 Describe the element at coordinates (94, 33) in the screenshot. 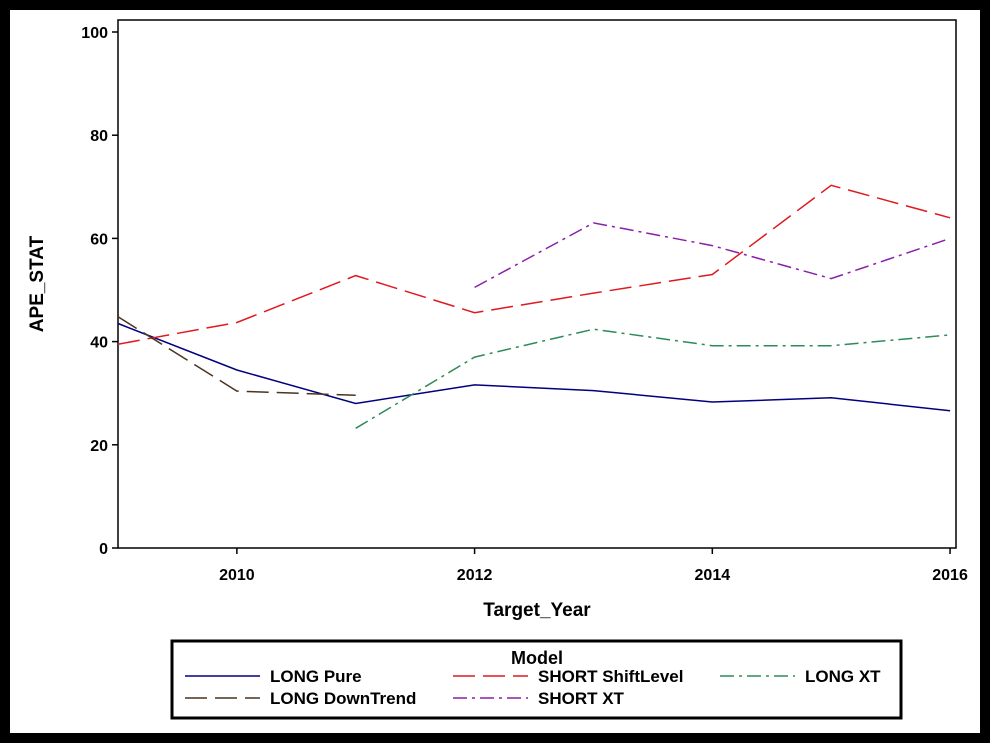

I see `y-tick-label: 100` at that location.